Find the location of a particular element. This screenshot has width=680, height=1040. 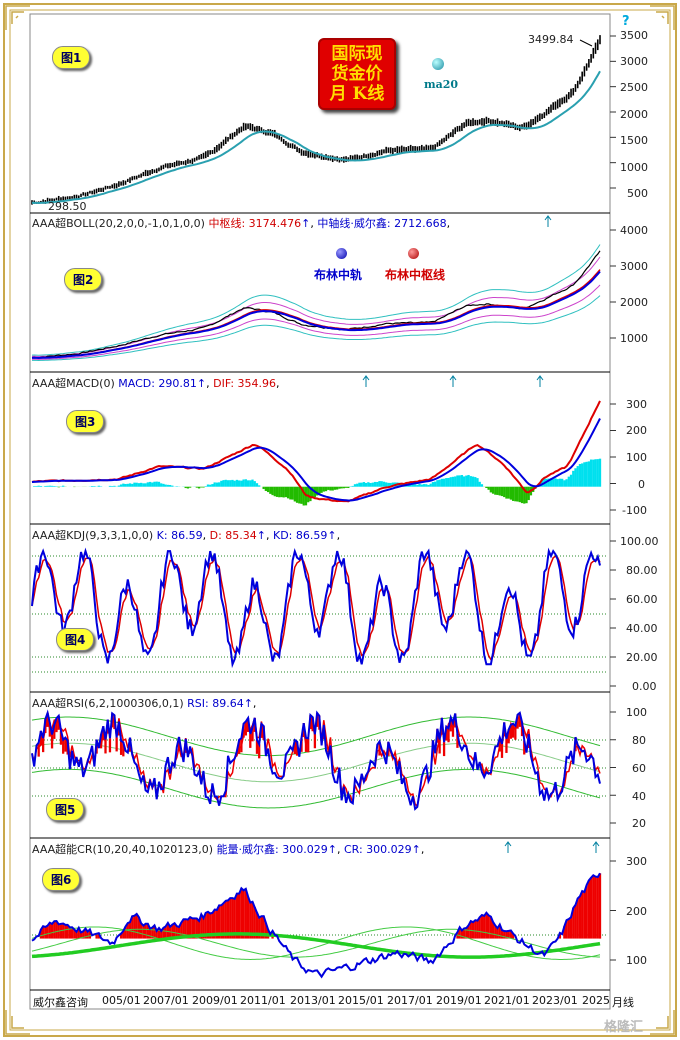

period-label: 月线 is located at coordinates (623, 1002).